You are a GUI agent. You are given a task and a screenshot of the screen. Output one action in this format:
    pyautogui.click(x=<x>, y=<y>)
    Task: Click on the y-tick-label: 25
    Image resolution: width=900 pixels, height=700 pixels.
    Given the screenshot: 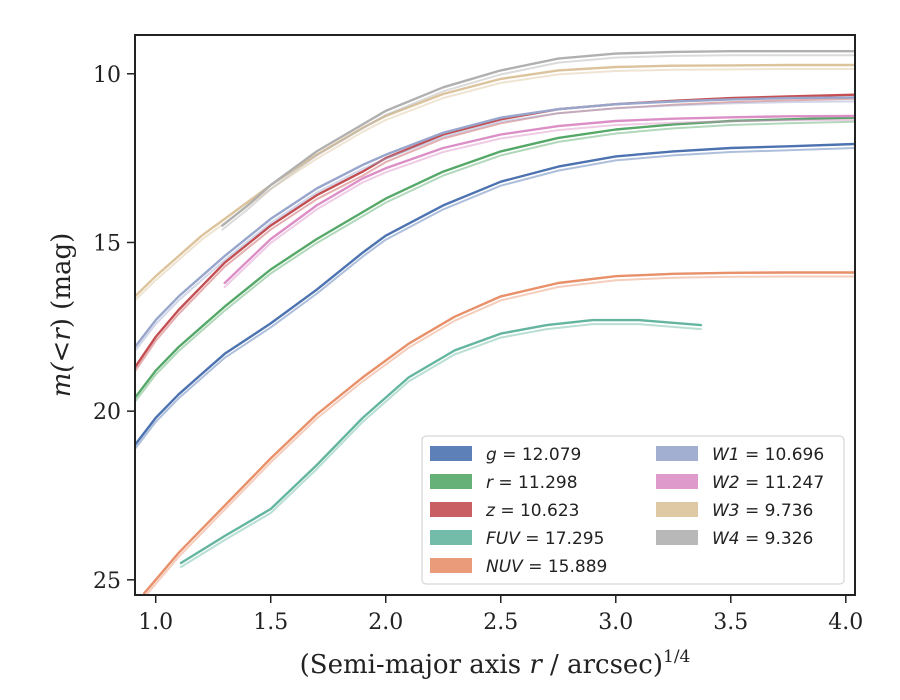 What is the action you would take?
    pyautogui.click(x=107, y=581)
    